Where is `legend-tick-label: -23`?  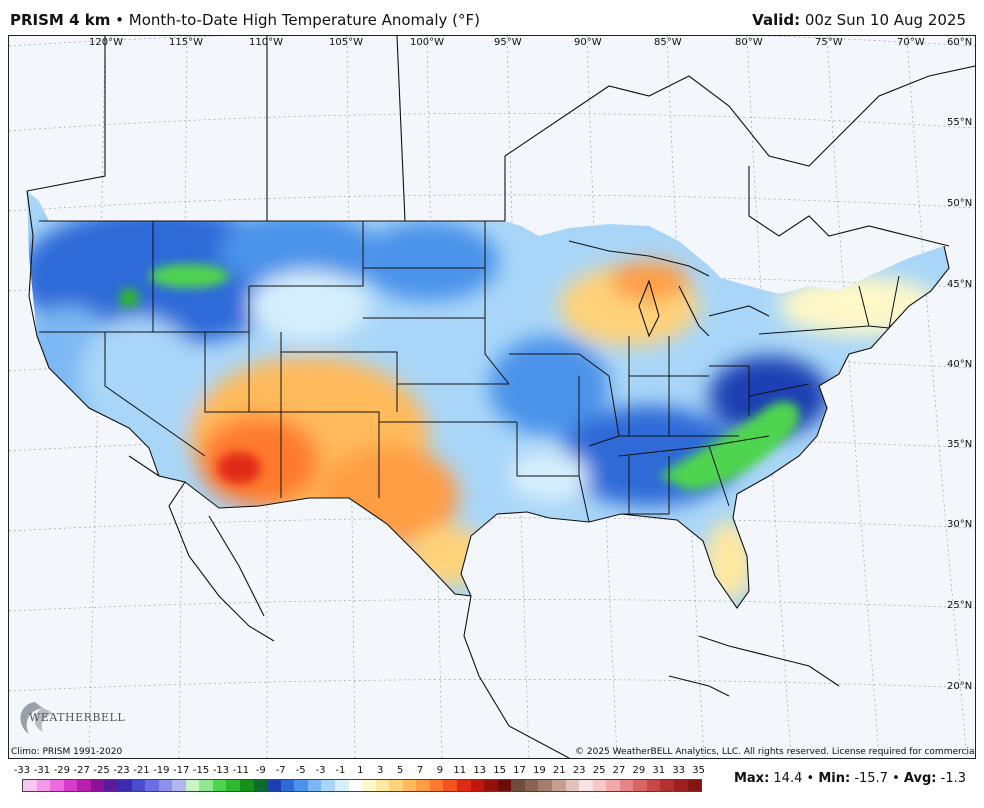
legend-tick-label: -23 is located at coordinates (121, 770).